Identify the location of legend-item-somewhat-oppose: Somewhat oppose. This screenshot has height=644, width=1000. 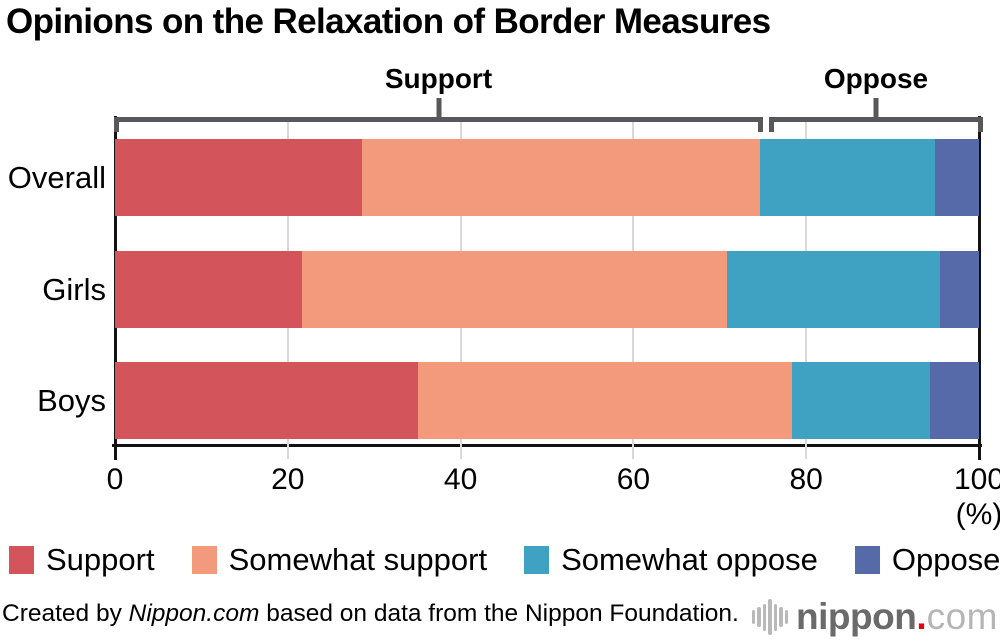
(671, 560).